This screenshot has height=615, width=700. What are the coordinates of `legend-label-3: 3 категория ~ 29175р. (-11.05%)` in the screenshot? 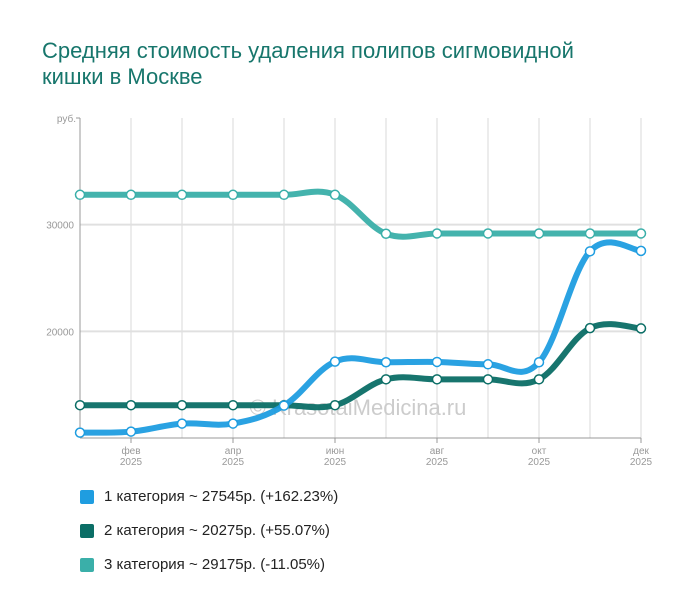 It's located at (215, 564).